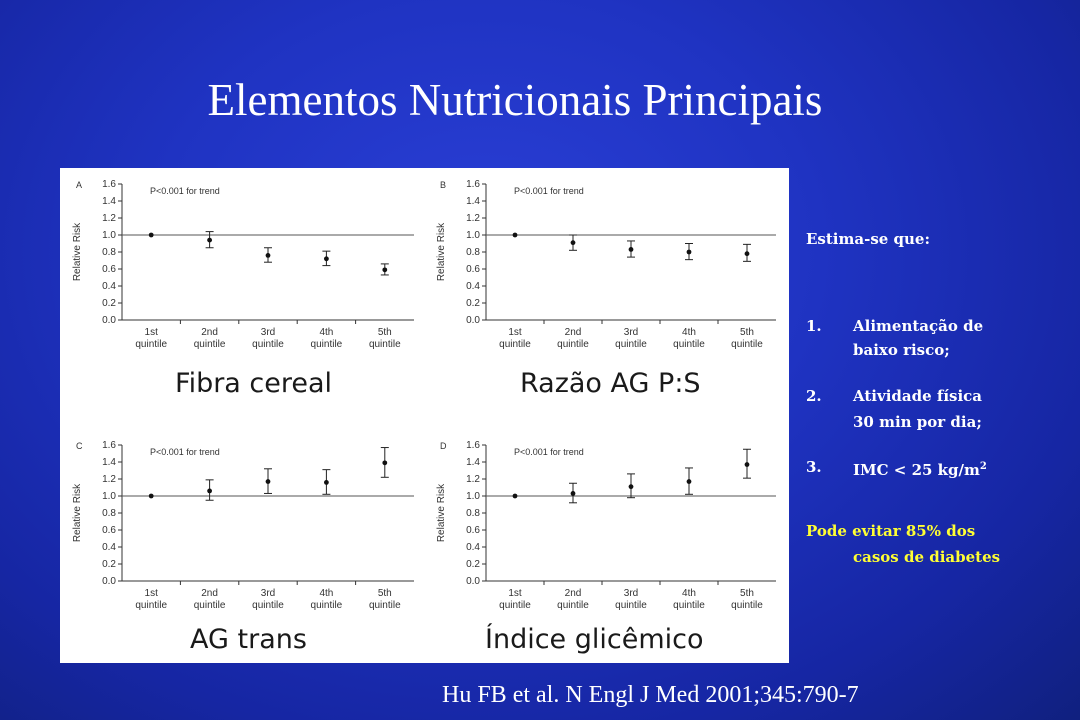 Image resolution: width=1080 pixels, height=720 pixels. I want to click on sidebar-item-line: IMC < 25 kg/m2, so click(920, 468).